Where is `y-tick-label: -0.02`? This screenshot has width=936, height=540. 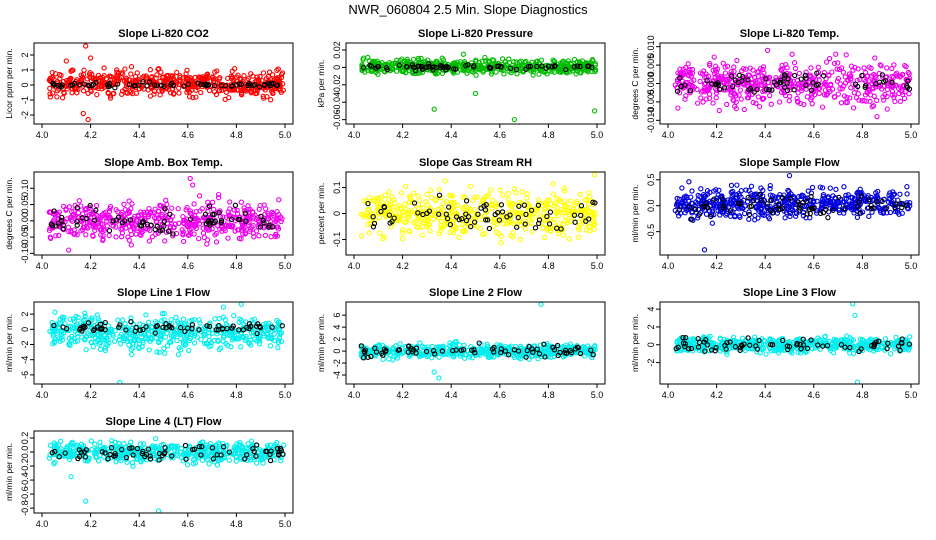
y-tick-label: -0.02 is located at coordinates (337, 85).